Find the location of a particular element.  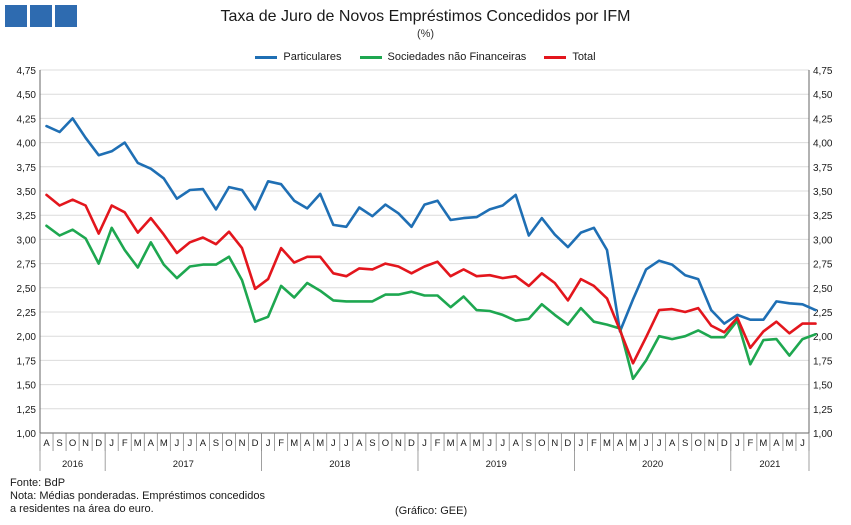

y-tick-label-left: 4,50 is located at coordinates (27, 95).